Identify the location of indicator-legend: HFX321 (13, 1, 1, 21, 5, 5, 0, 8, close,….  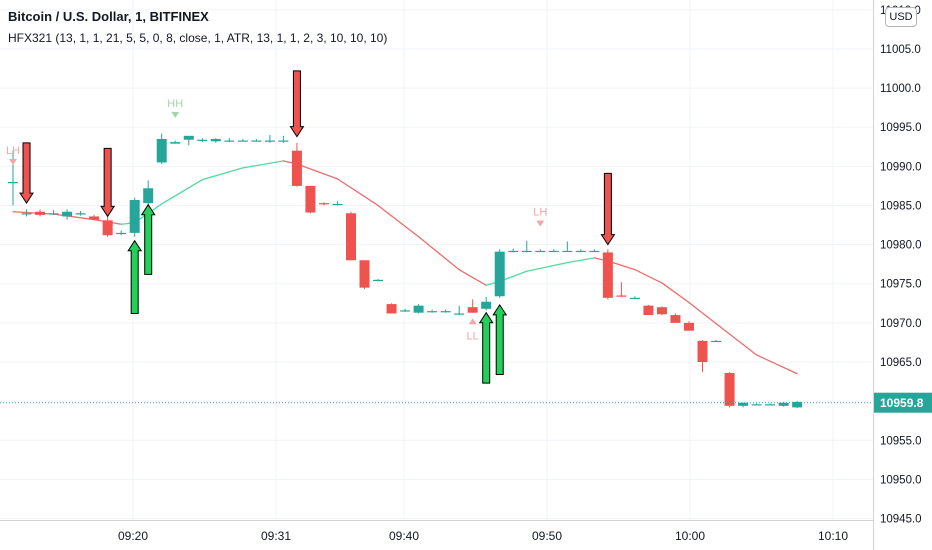
(198, 38).